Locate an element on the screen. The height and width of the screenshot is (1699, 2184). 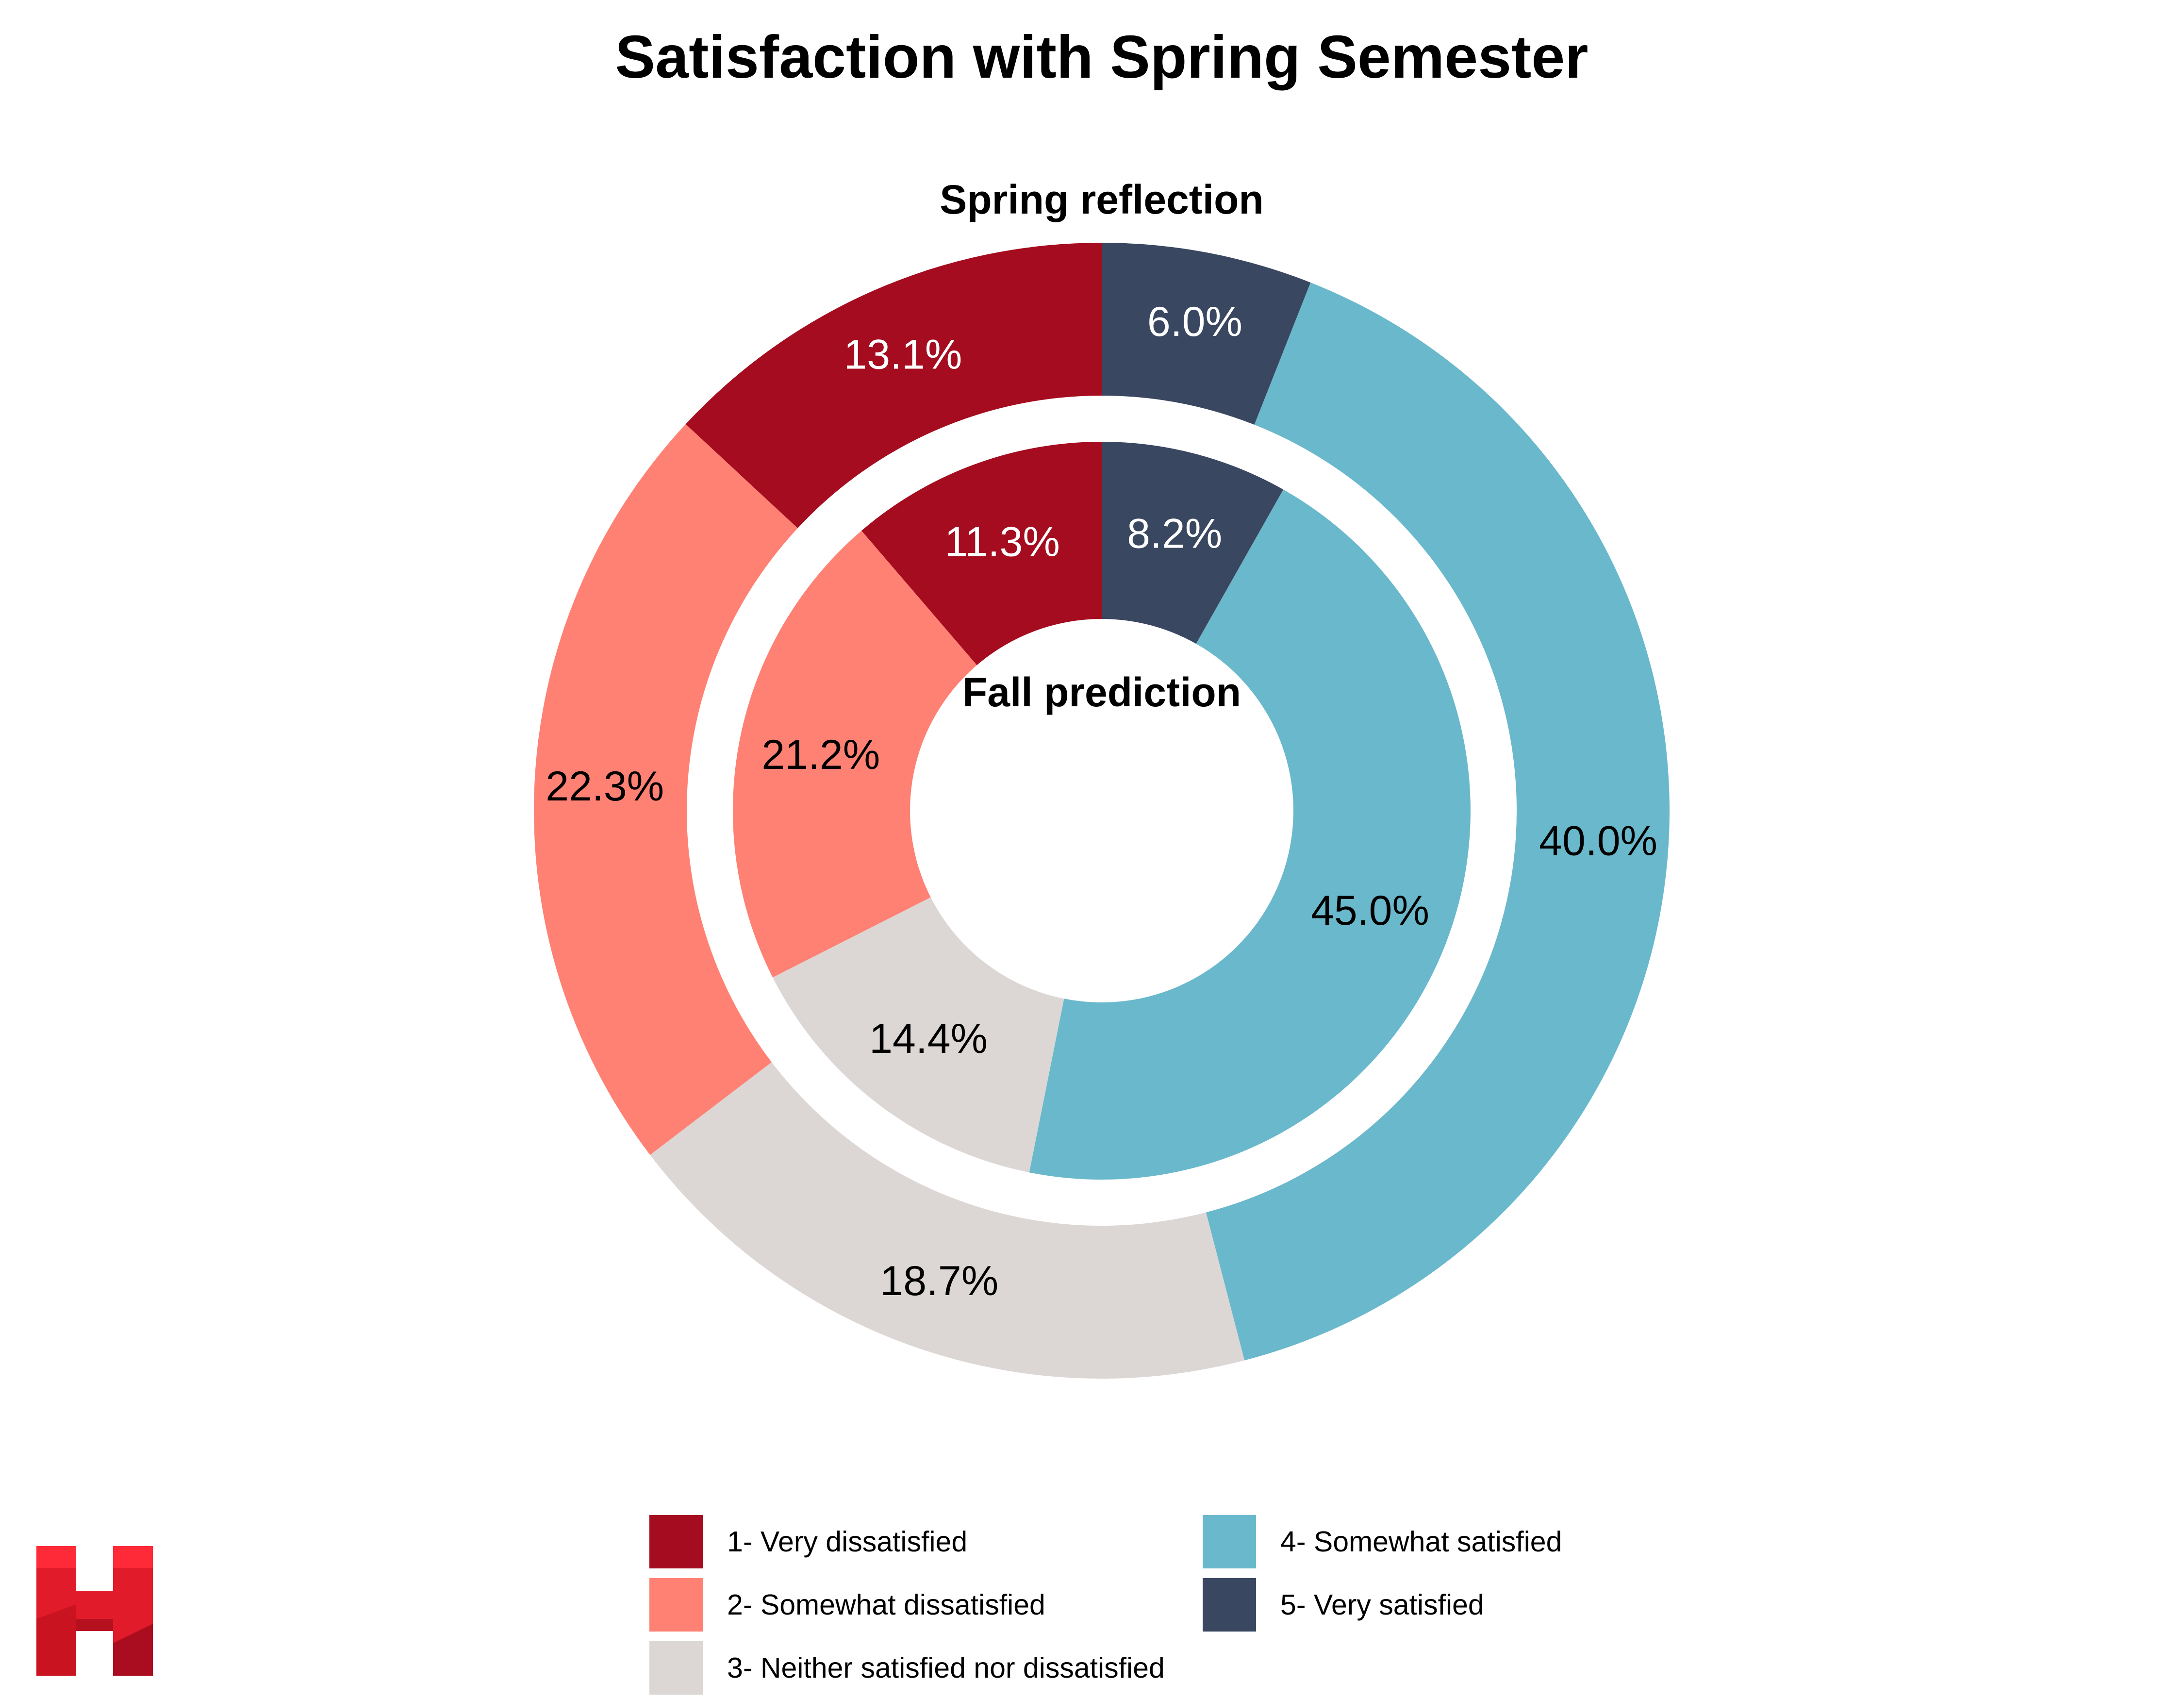
outer-slice-label-4: 40.0% is located at coordinates (1598, 841).